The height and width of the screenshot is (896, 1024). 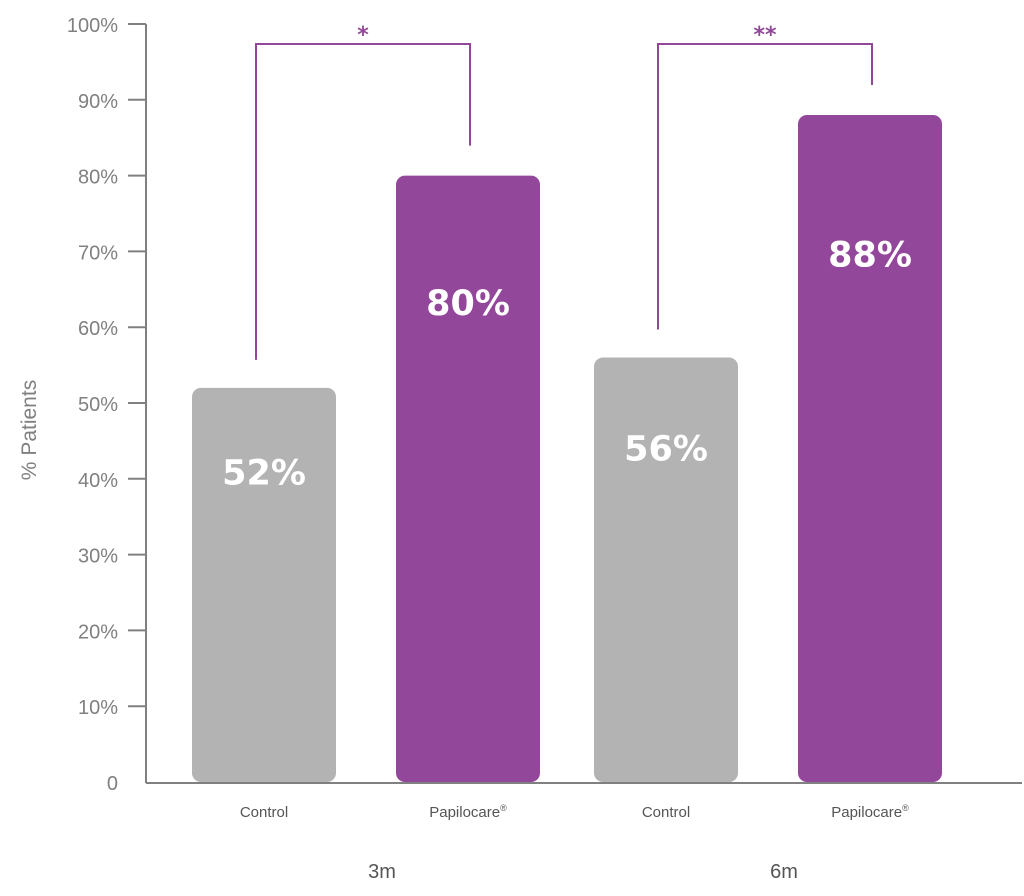 What do you see at coordinates (98, 481) in the screenshot?
I see `y-tick-label: 40%` at bounding box center [98, 481].